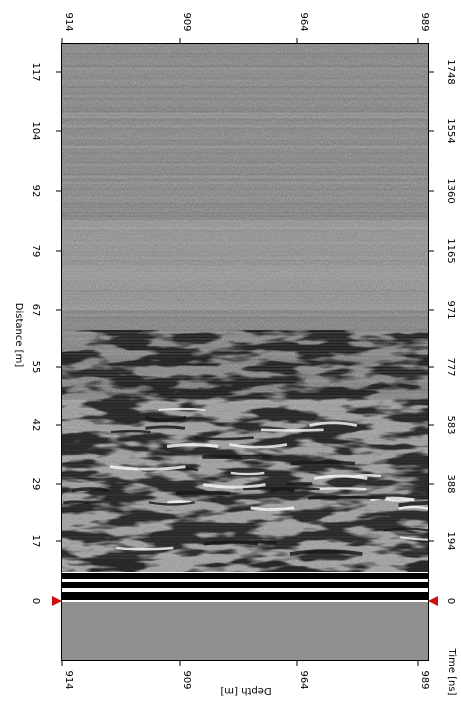  Describe the element at coordinates (18, 335) in the screenshot. I see `left-axis-title: Distance [m]` at that location.